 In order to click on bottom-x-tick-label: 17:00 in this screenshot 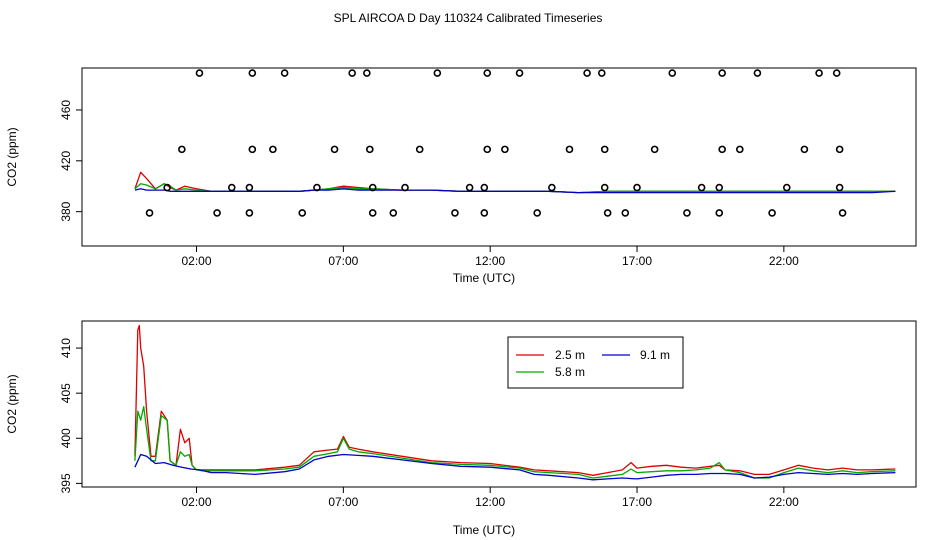, I will do `click(637, 502)`.